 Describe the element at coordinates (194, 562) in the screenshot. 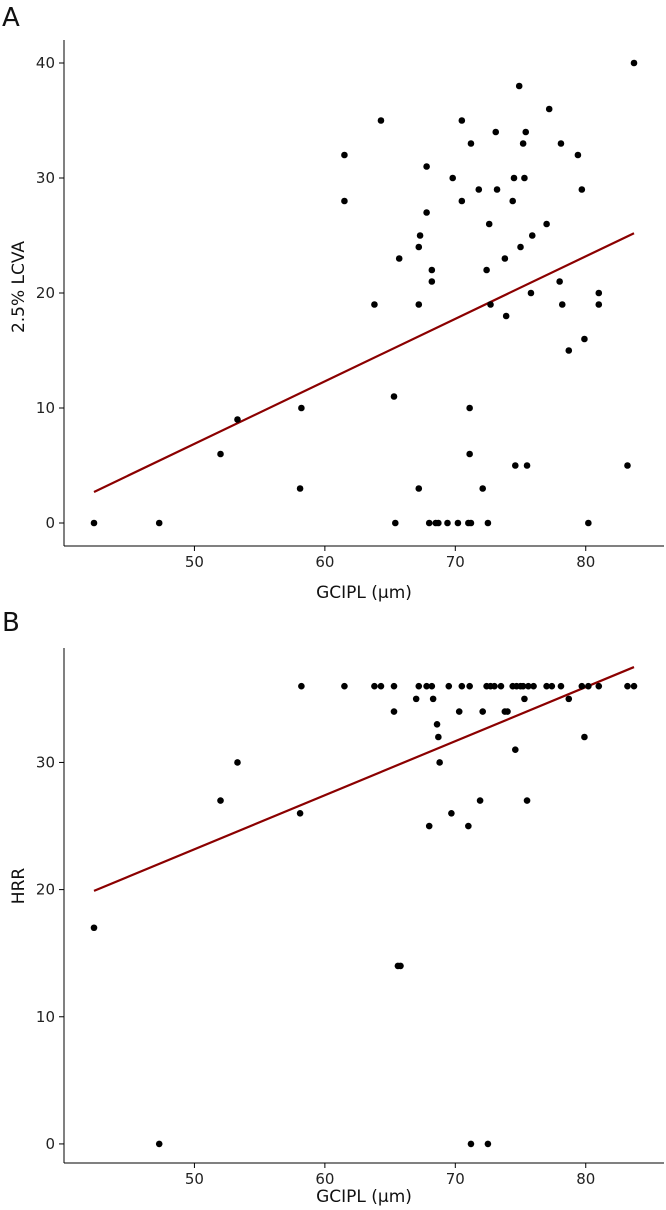

I see `panel-a-x-tick-label: 50` at that location.